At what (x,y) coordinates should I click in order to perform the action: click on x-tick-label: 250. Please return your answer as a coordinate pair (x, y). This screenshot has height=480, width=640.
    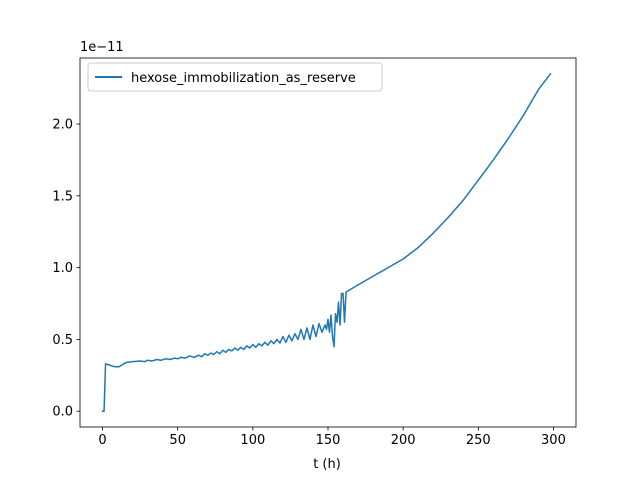
    Looking at the image, I should click on (478, 440).